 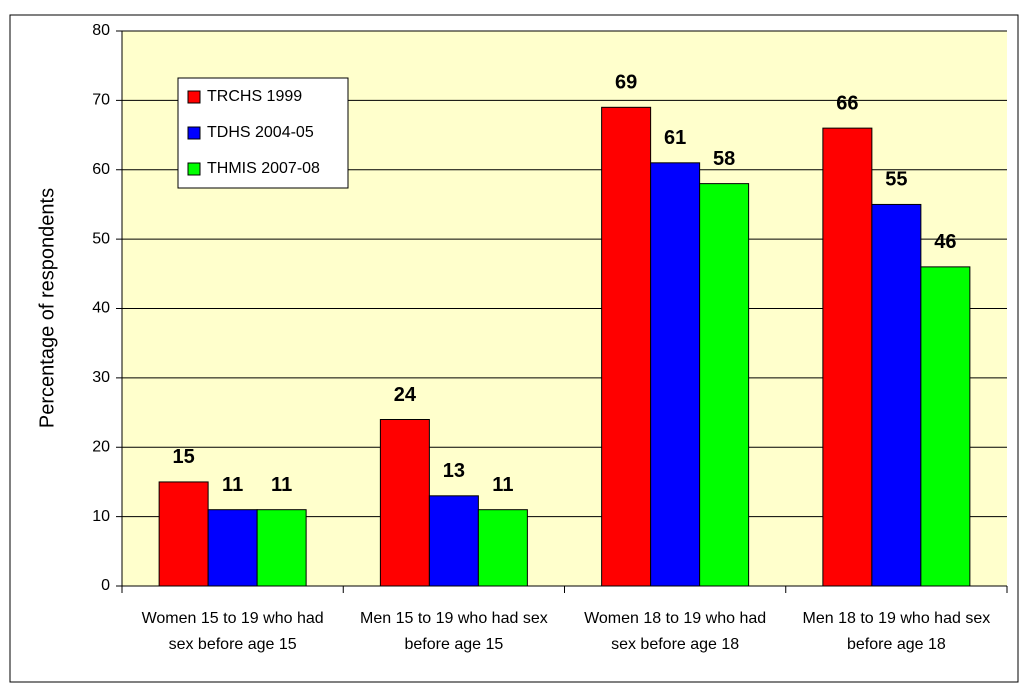 I want to click on data-label: 24, so click(x=405, y=395).